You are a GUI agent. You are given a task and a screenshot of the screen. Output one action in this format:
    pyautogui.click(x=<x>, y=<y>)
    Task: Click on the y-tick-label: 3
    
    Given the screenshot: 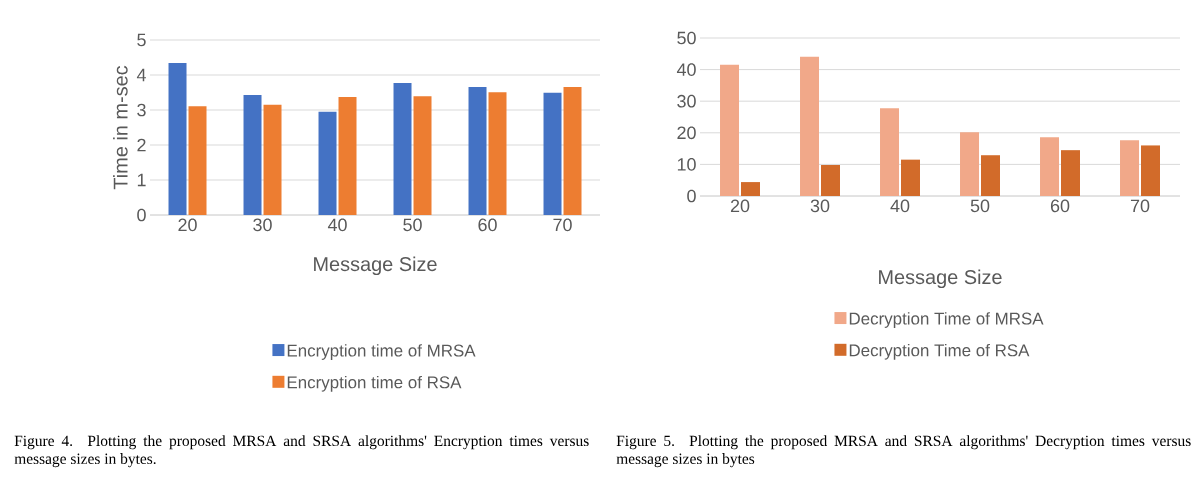 What is the action you would take?
    pyautogui.click(x=141, y=110)
    